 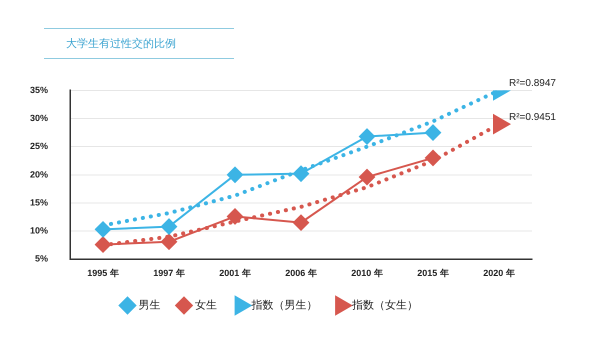 I want to click on x-tick-label: 2020 年, so click(x=499, y=273).